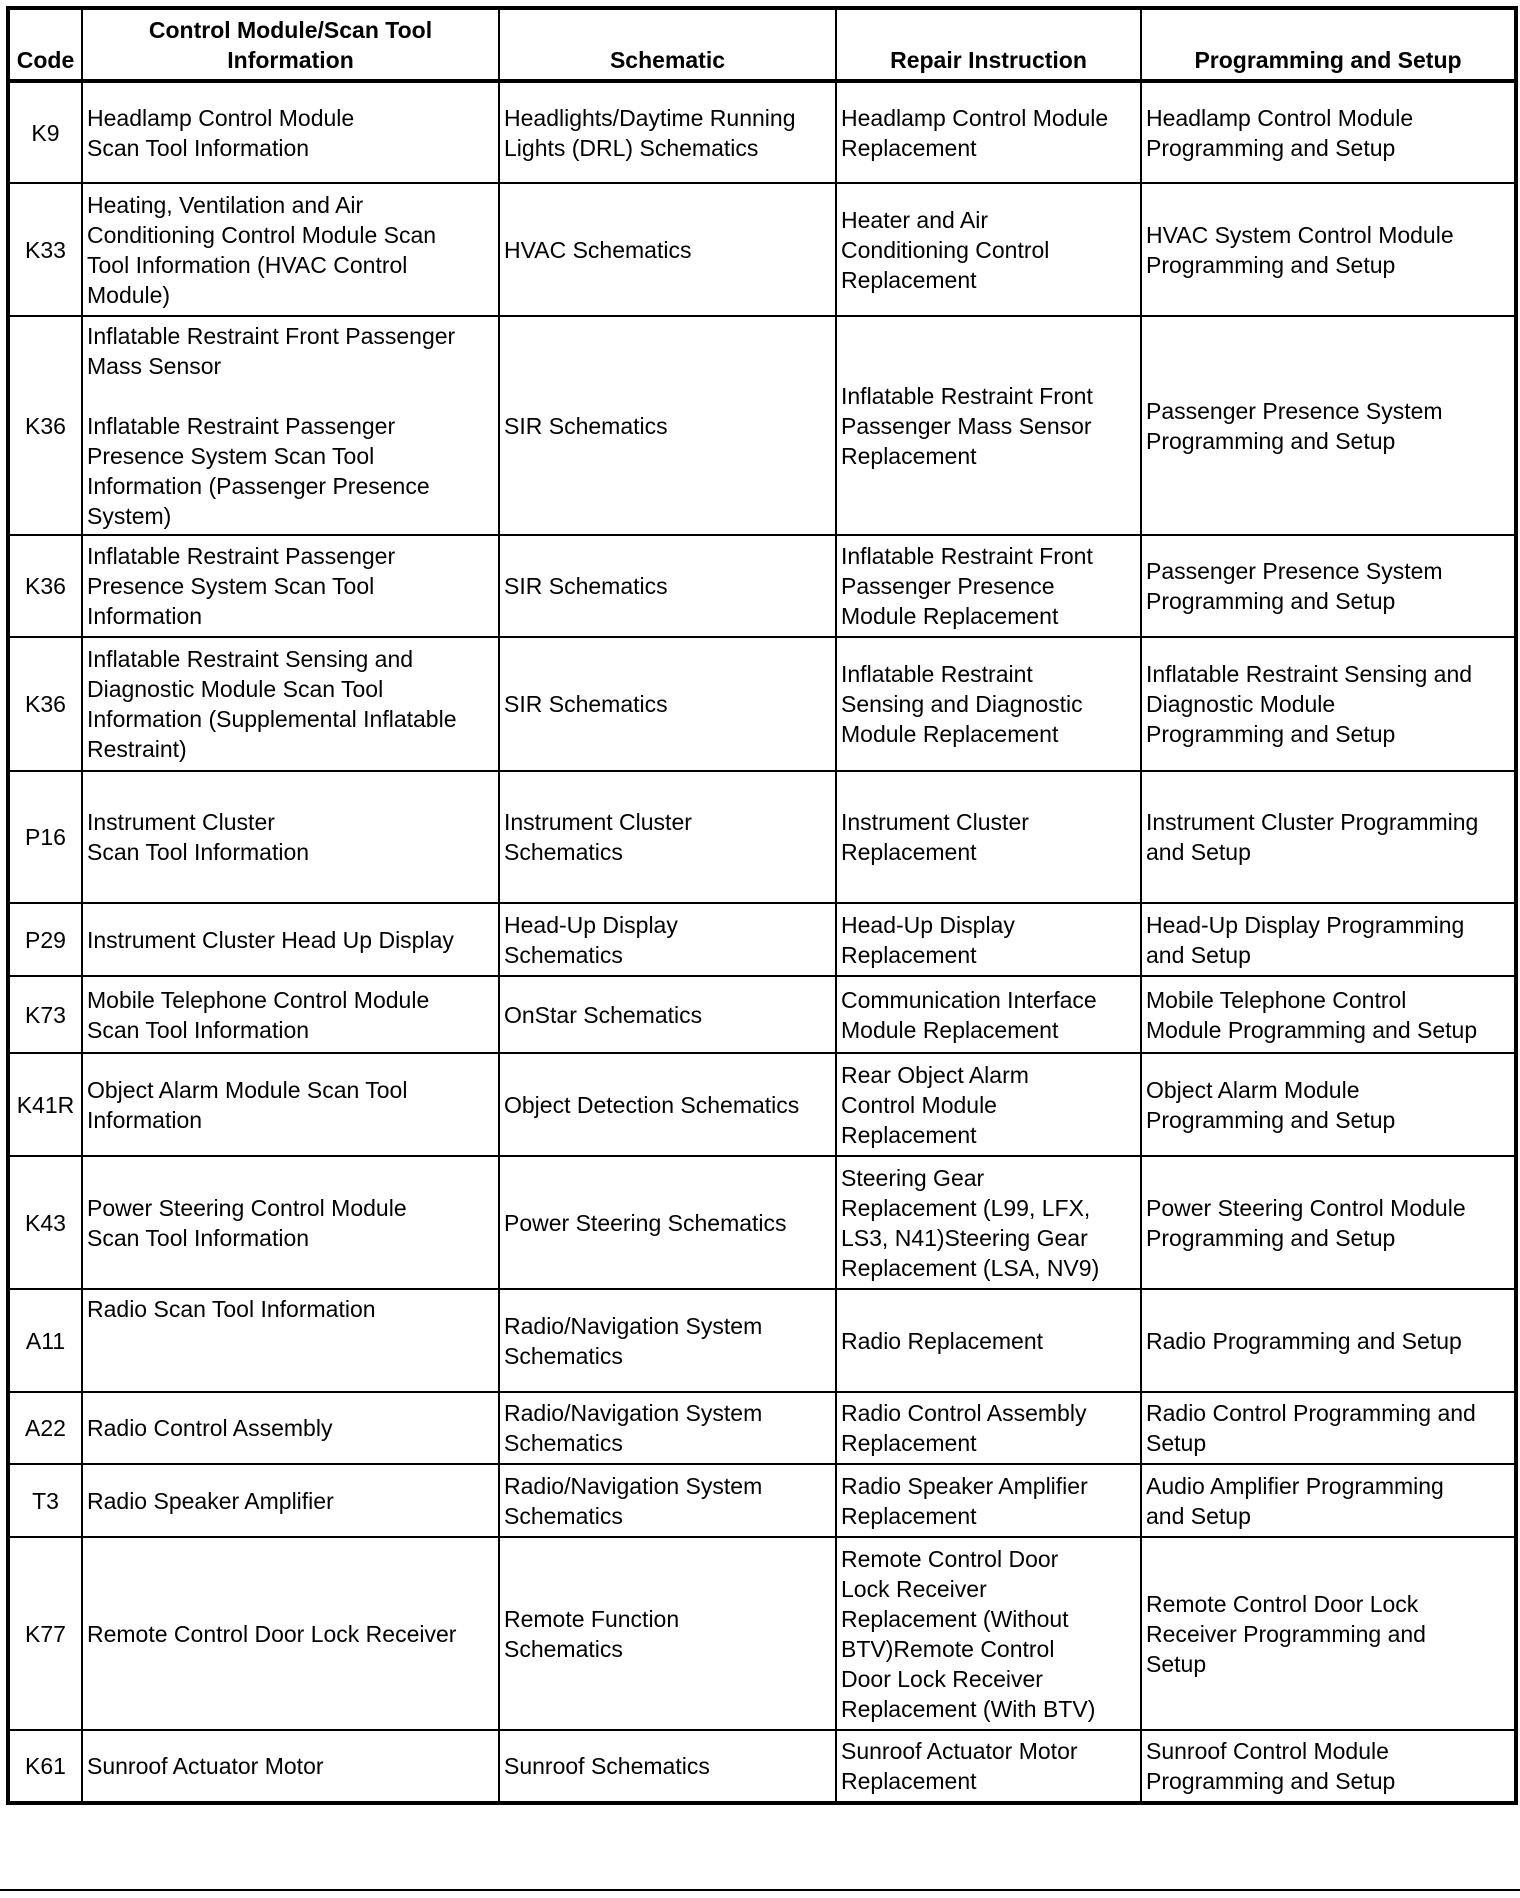 Image resolution: width=1520 pixels, height=1898 pixels. I want to click on cell-module: Sunroof Actuator Motor, so click(290, 1766).